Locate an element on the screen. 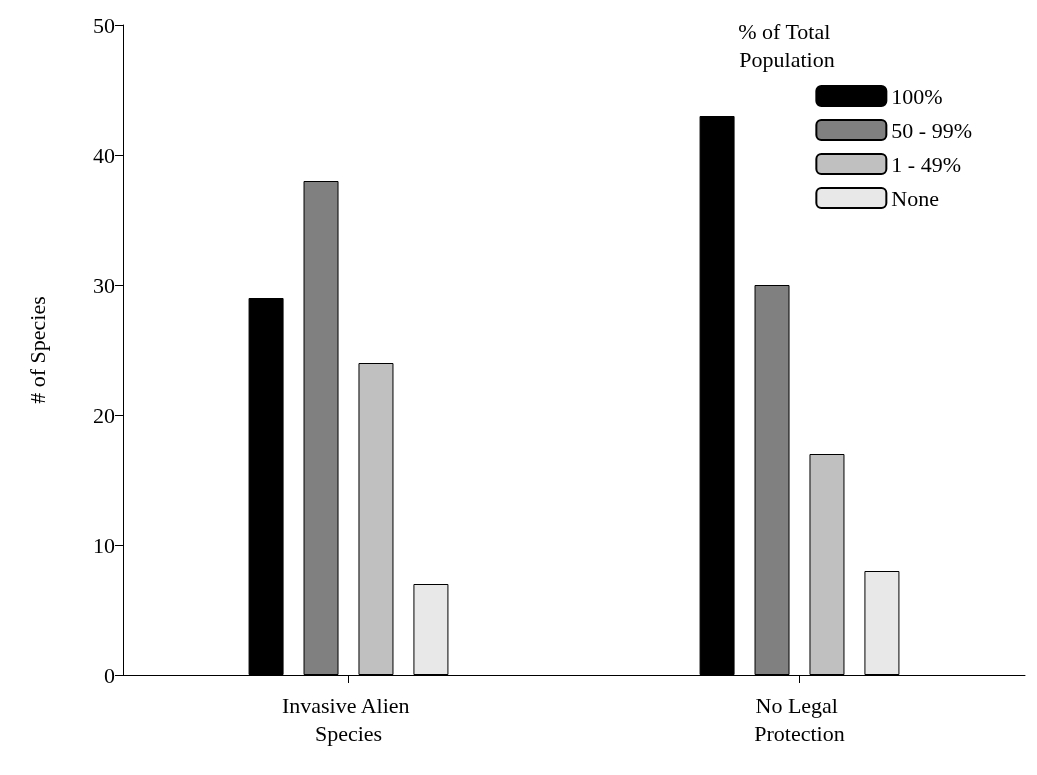  y-tick-label: 0 is located at coordinates (109, 675).